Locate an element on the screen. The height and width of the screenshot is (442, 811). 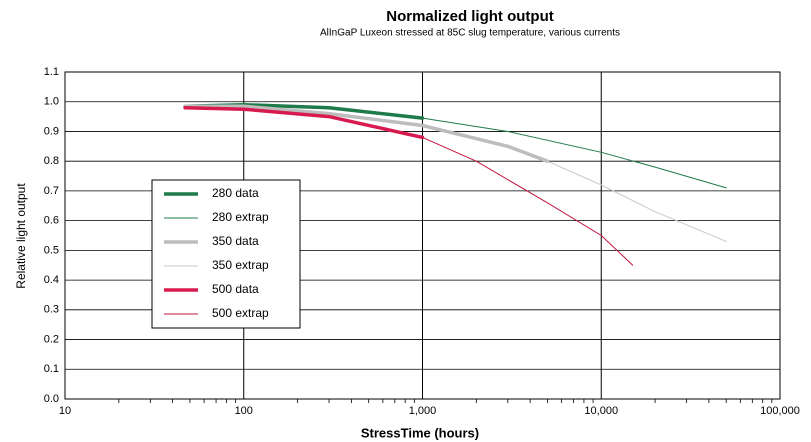
y-tick-label: 0.0 is located at coordinates (51, 399).